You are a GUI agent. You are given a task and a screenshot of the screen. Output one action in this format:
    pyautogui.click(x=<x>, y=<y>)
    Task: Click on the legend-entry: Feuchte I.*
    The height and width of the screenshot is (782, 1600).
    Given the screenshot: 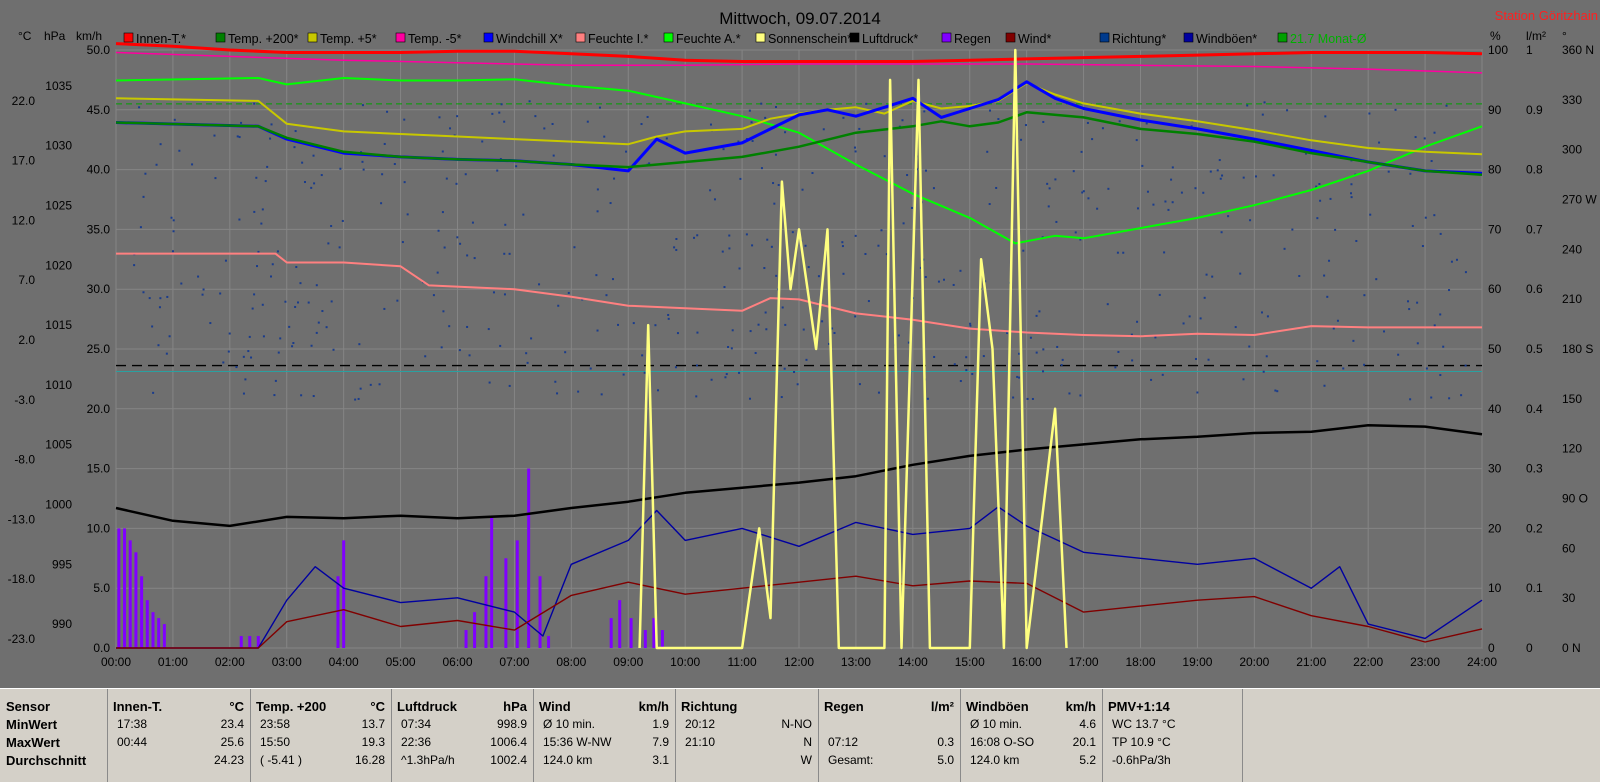 What is the action you would take?
    pyautogui.click(x=618, y=39)
    